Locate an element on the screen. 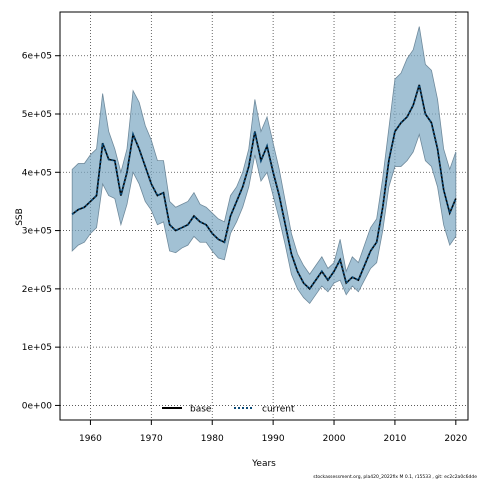 The height and width of the screenshot is (480, 480). y-axis-title: SSB is located at coordinates (20, 217).